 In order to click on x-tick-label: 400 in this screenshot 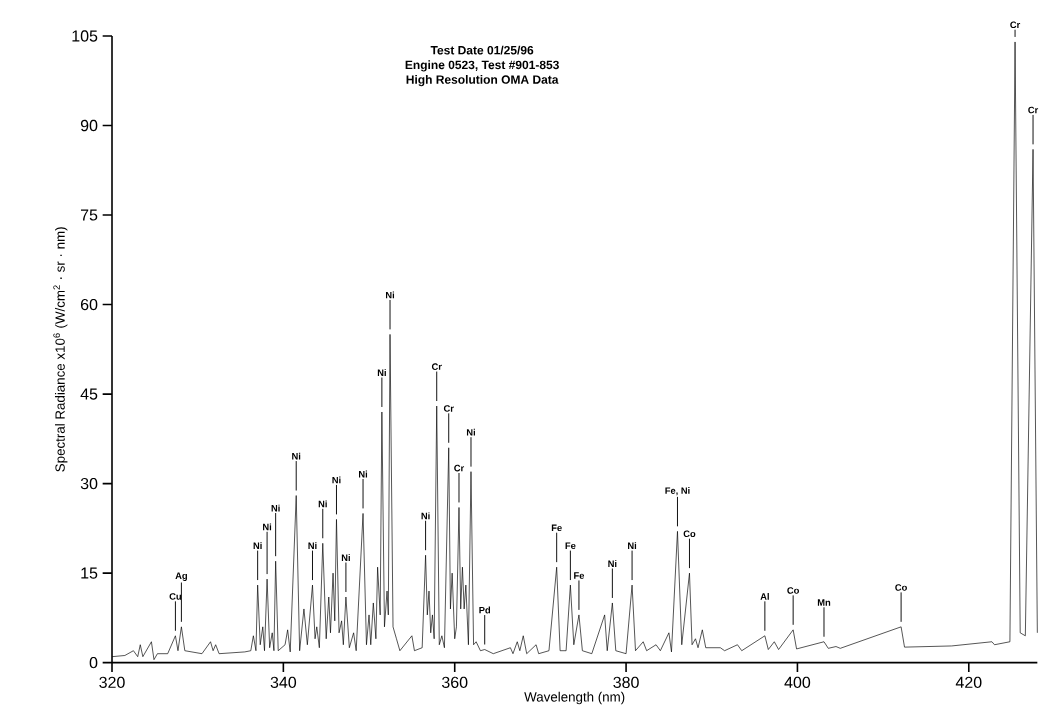, I will do `click(797, 682)`.